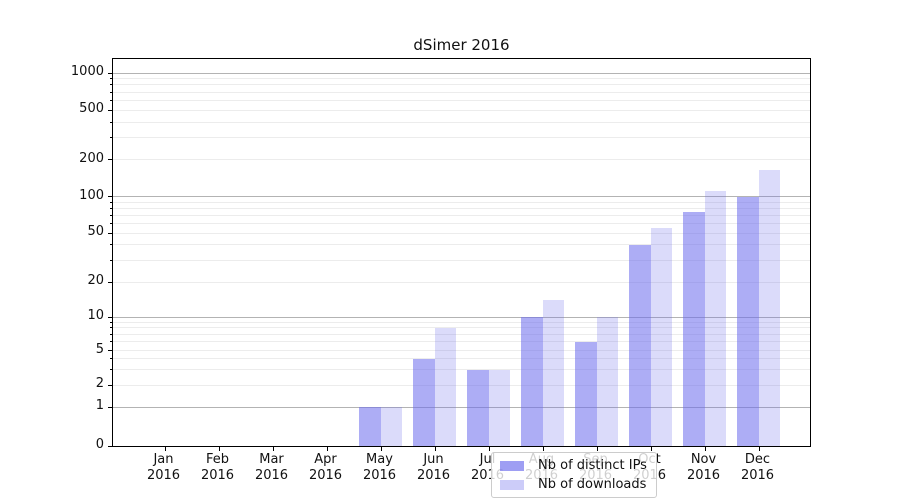 This screenshot has height=500, width=900. I want to click on bar-distinct-ips-nov, so click(694, 328).